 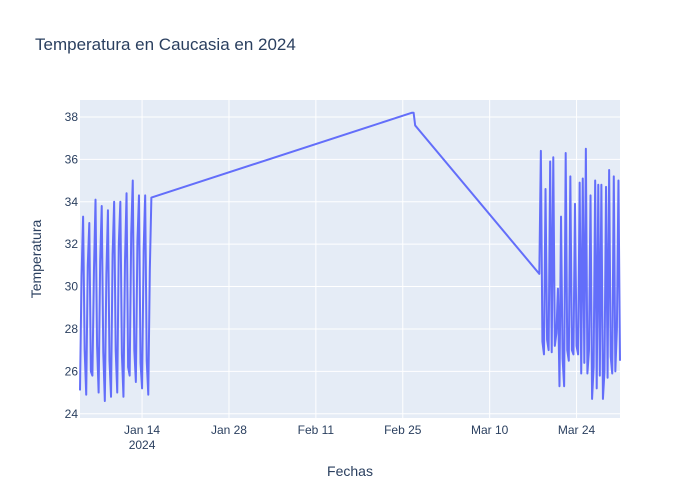 I want to click on y-tick-label: 36, so click(x=72, y=159).